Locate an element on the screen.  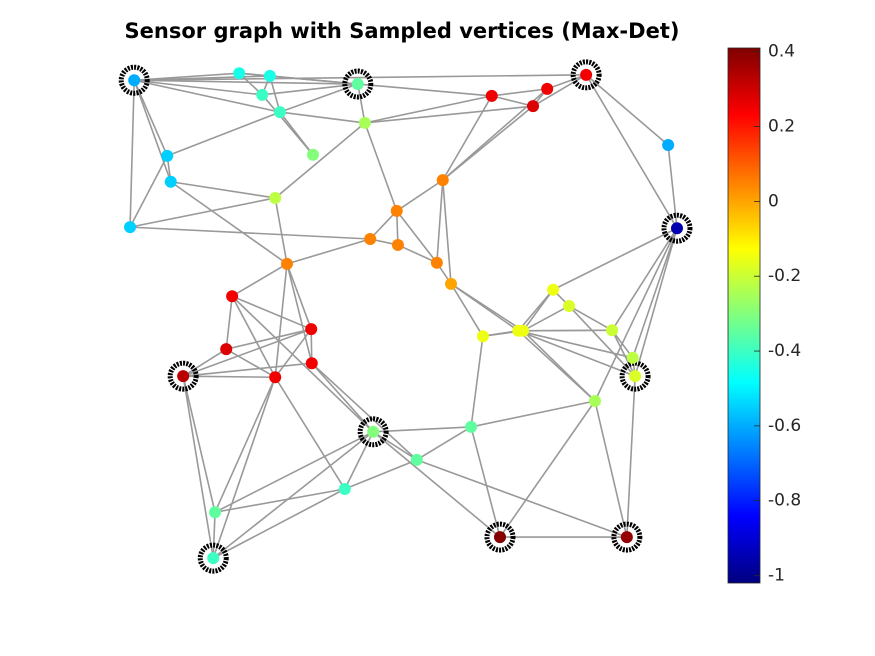
colorbar-tick-label: 0 is located at coordinates (773, 201).